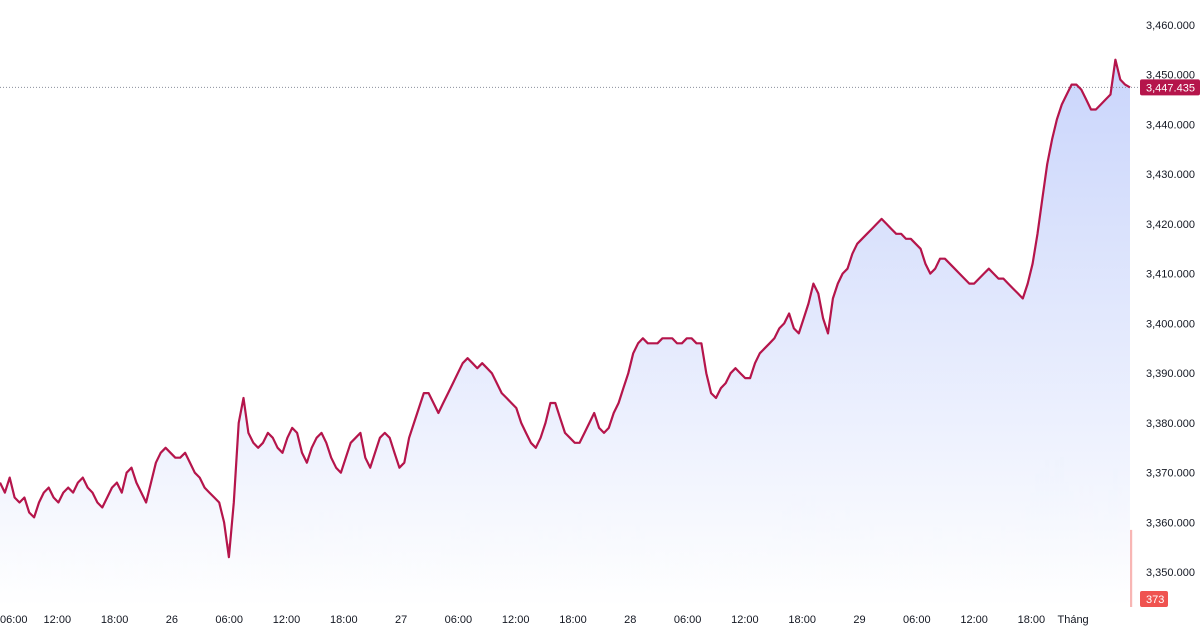 The width and height of the screenshot is (1200, 635). I want to click on x-tick-label: 28, so click(630, 620).